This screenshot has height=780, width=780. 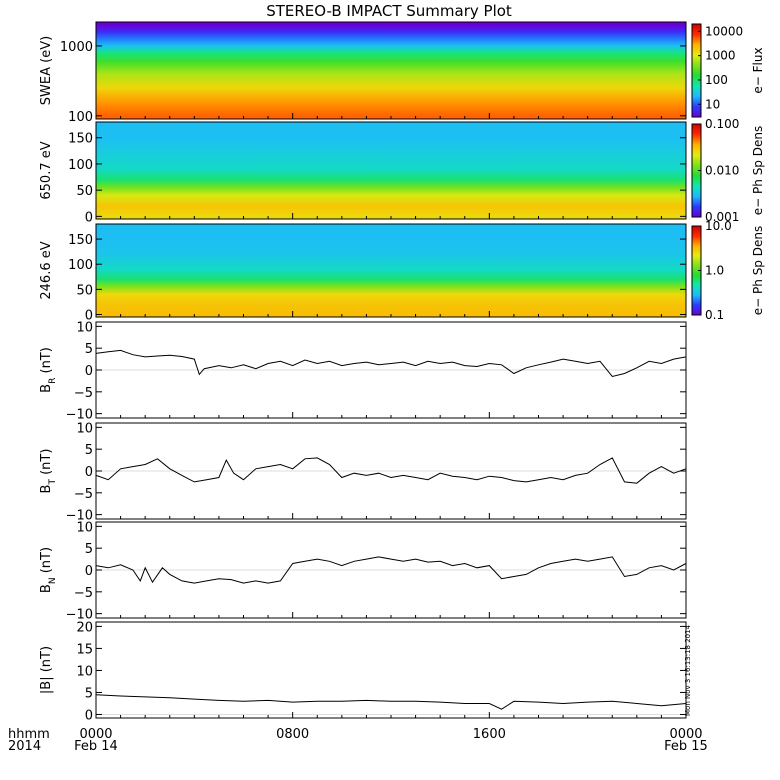 I want to click on panel-3: 0.1 1.0 10.0 e− Ph Sp Dens 0 50 100 150 246.6 eV, so click(x=402, y=271).